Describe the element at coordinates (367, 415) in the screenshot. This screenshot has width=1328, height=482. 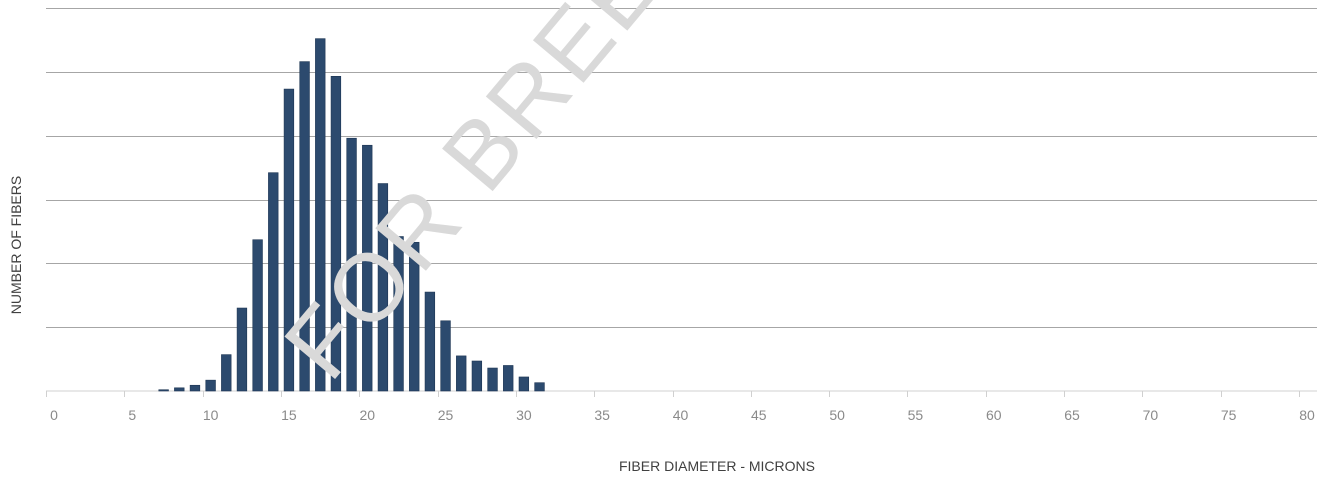
I see `x-tick-label: 20` at that location.